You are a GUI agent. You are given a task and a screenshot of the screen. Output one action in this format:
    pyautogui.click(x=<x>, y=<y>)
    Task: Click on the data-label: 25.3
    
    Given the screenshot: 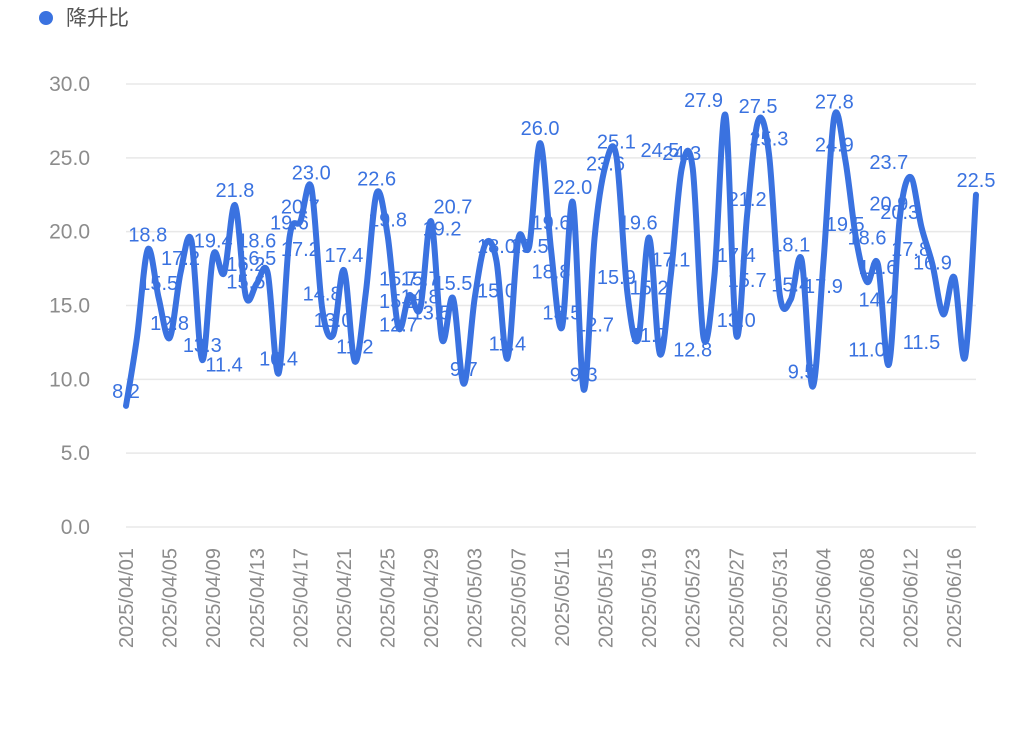 What is the action you would take?
    pyautogui.click(x=768, y=139)
    